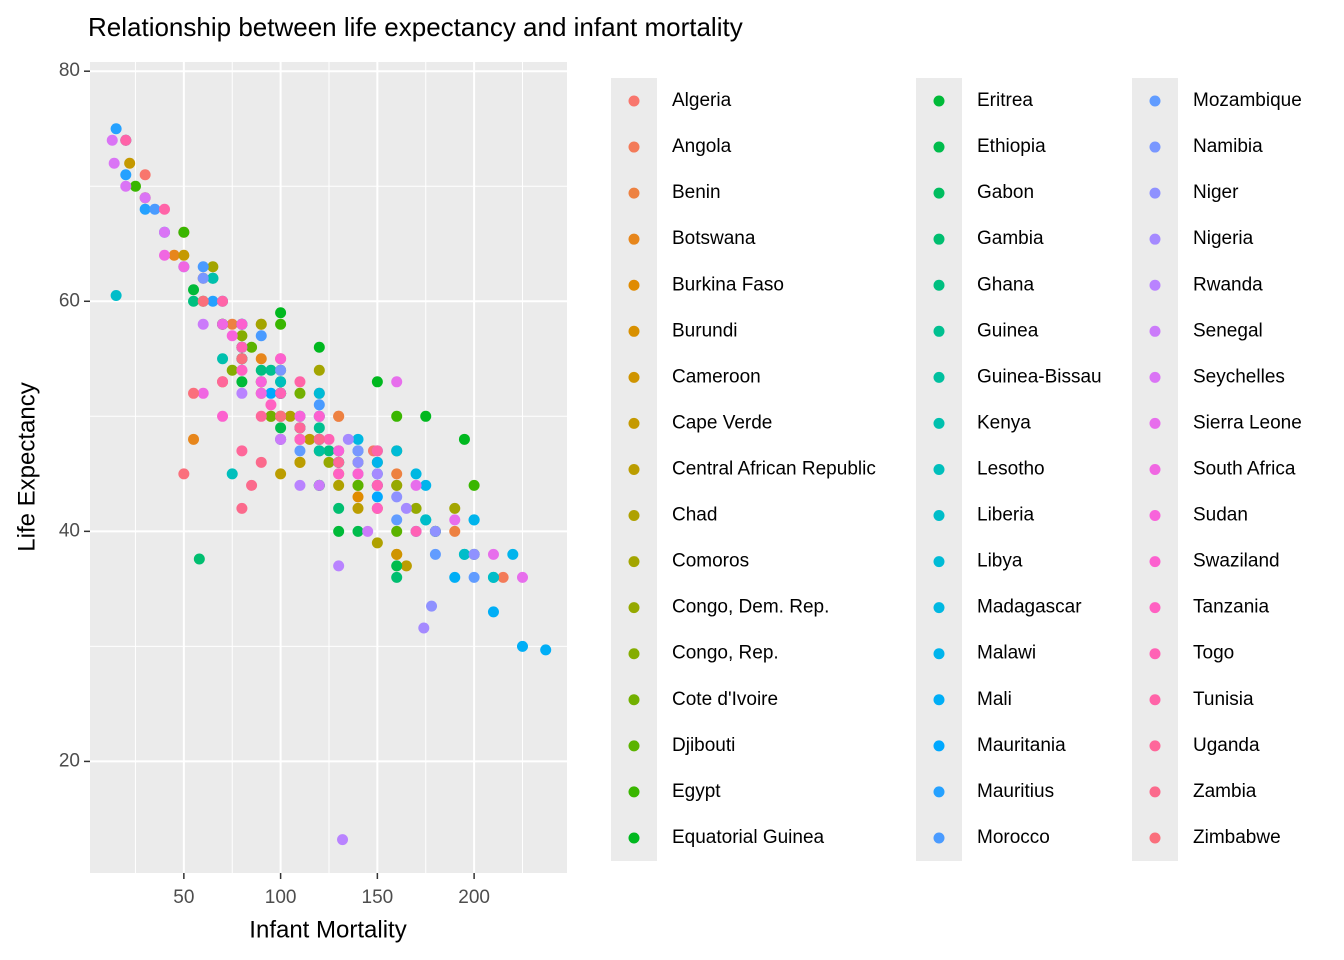 The width and height of the screenshot is (1344, 960). Describe the element at coordinates (1247, 422) in the screenshot. I see `legend-label: Sierra Leone` at that location.